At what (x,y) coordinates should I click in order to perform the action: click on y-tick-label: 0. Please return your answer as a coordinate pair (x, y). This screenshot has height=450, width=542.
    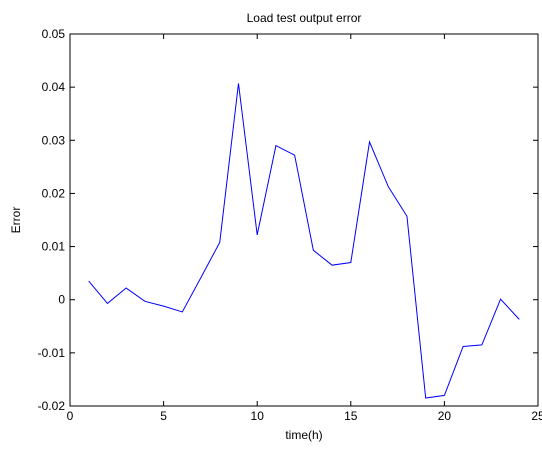
    Looking at the image, I should click on (61, 300).